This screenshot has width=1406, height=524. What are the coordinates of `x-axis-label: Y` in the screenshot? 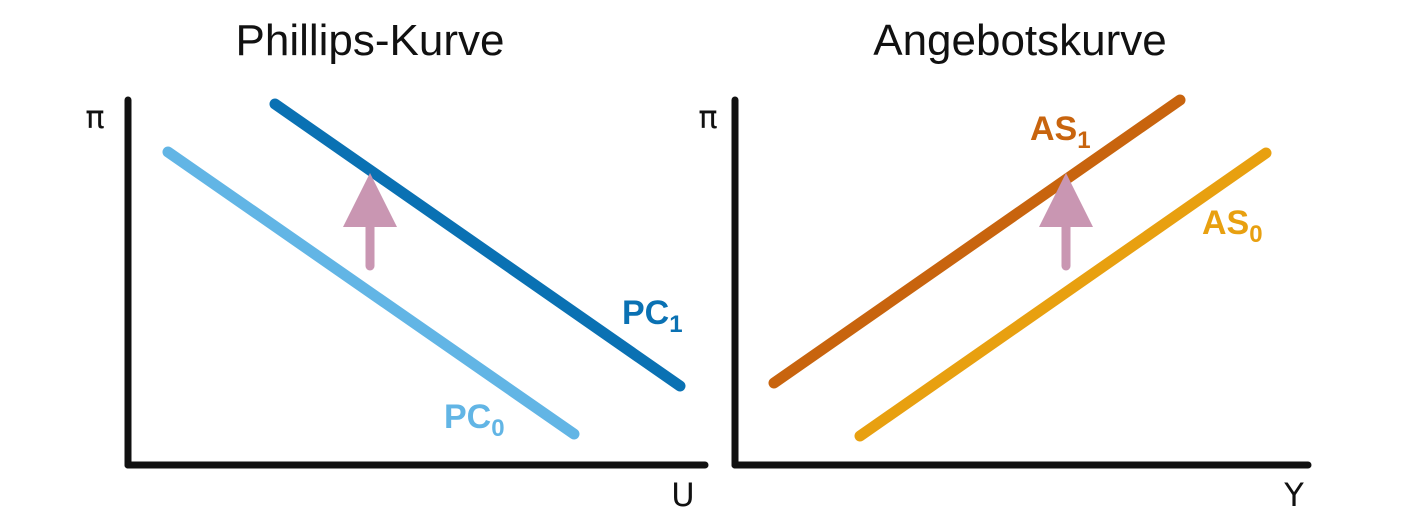 It's located at (1293, 495).